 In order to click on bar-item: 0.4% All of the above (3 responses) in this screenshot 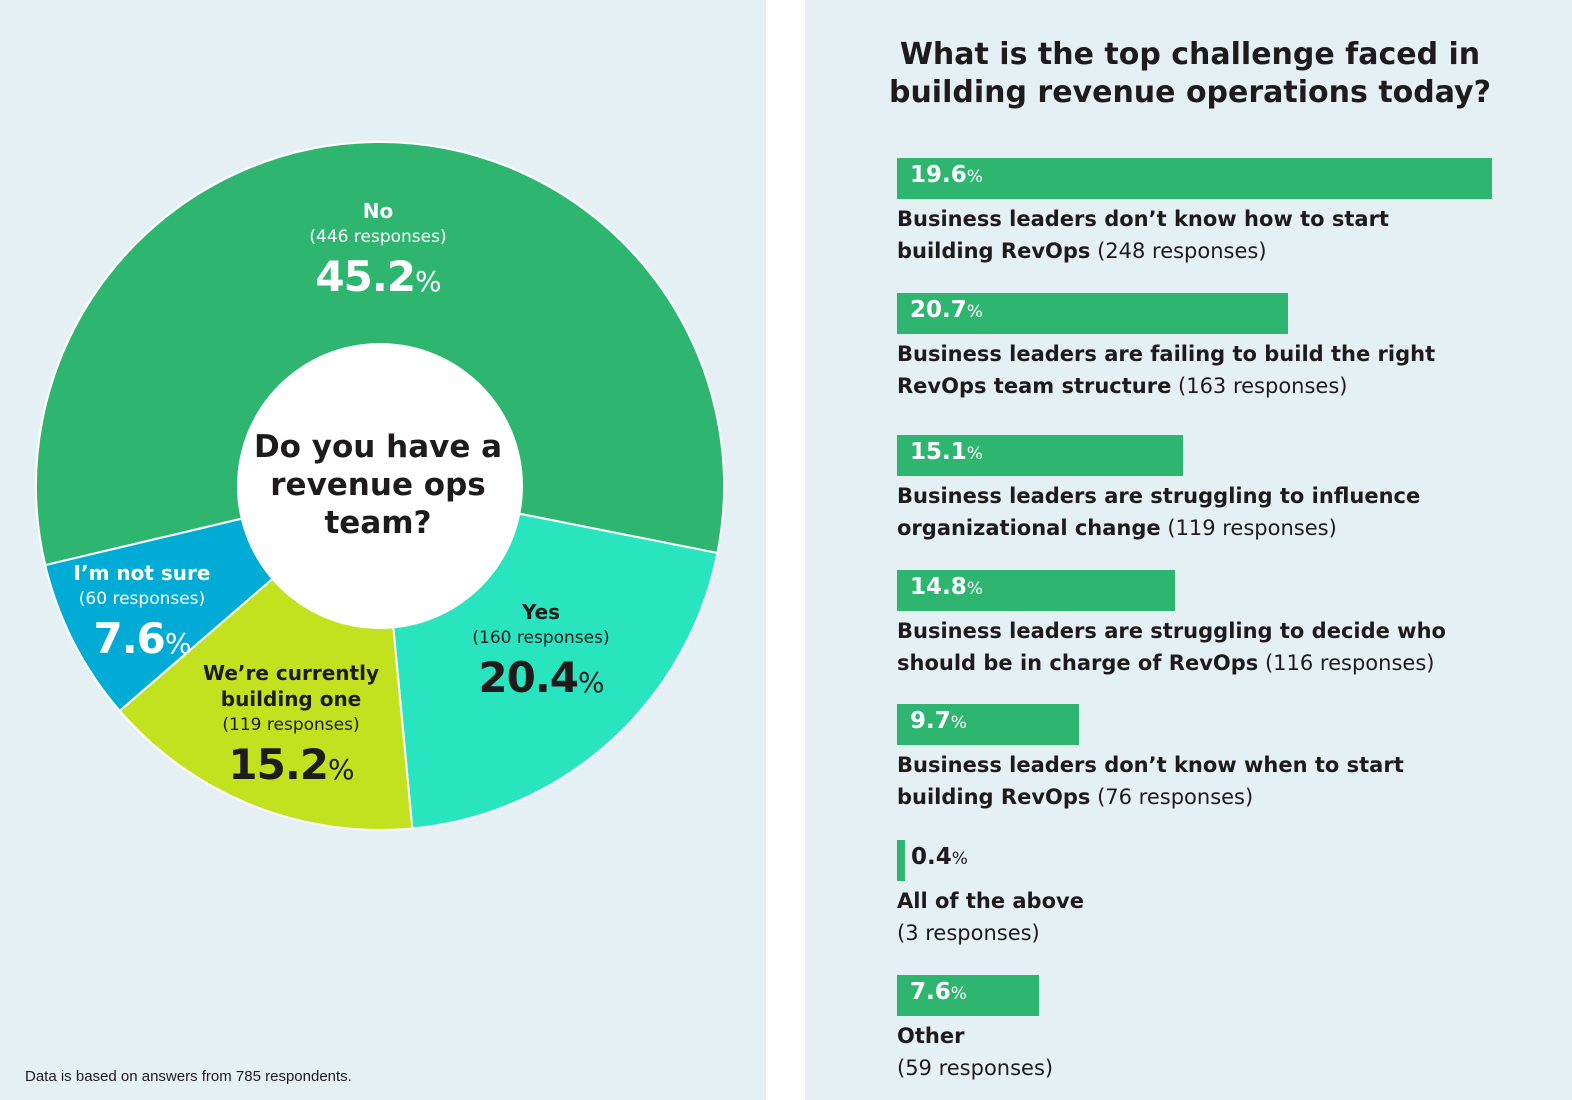, I will do `click(1217, 894)`.